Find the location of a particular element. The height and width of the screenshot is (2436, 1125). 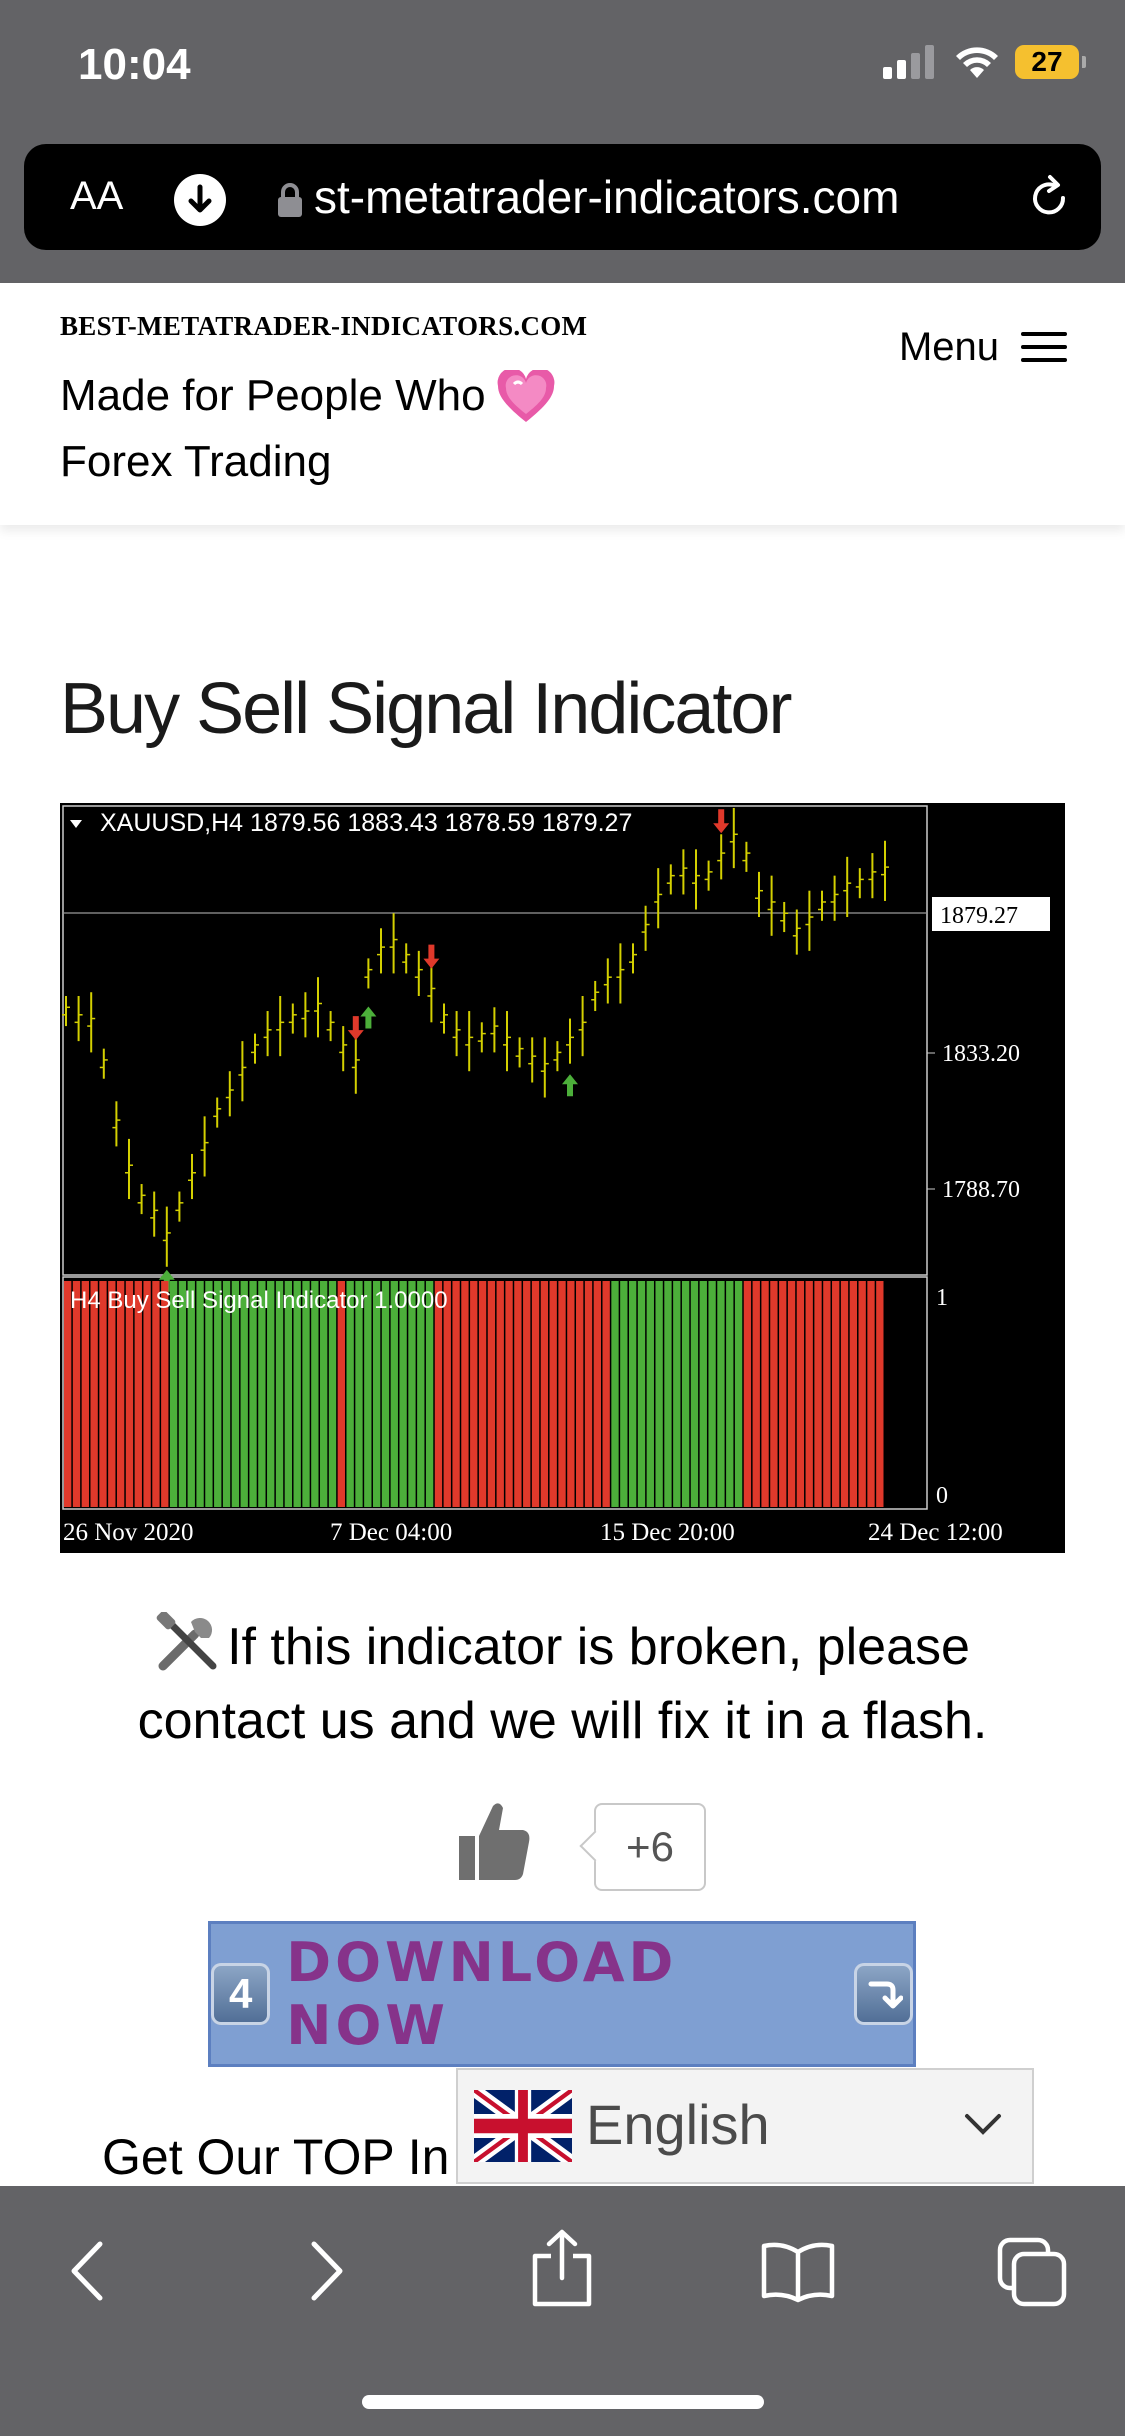

thumbs-up-icon is located at coordinates (493, 1843).